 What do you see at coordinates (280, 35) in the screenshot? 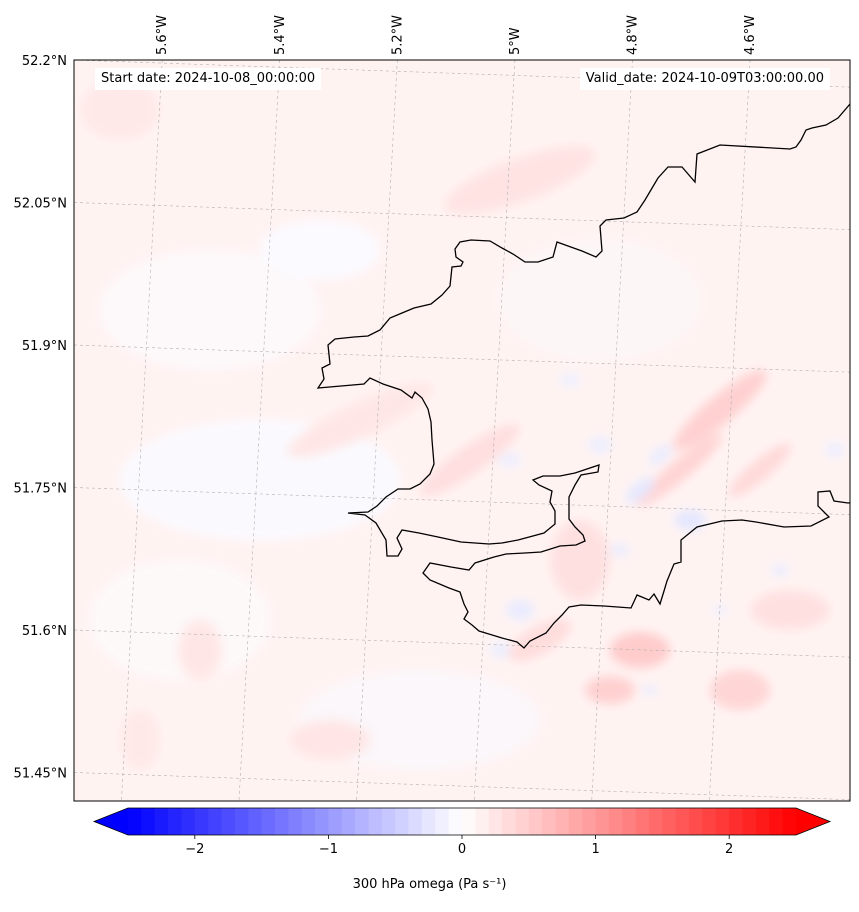
I see `longitude-label: 5.4°W` at bounding box center [280, 35].